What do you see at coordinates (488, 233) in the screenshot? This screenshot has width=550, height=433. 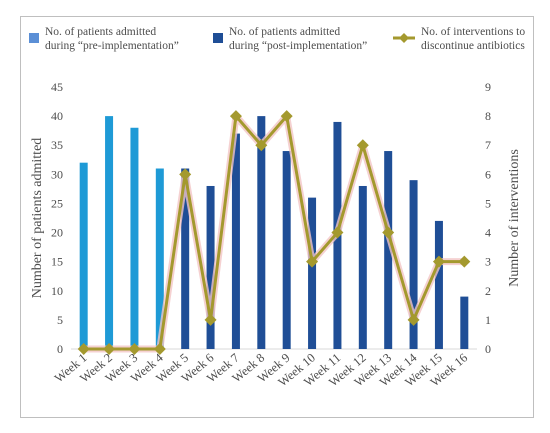 I see `y-right-tick-label: 4` at bounding box center [488, 233].